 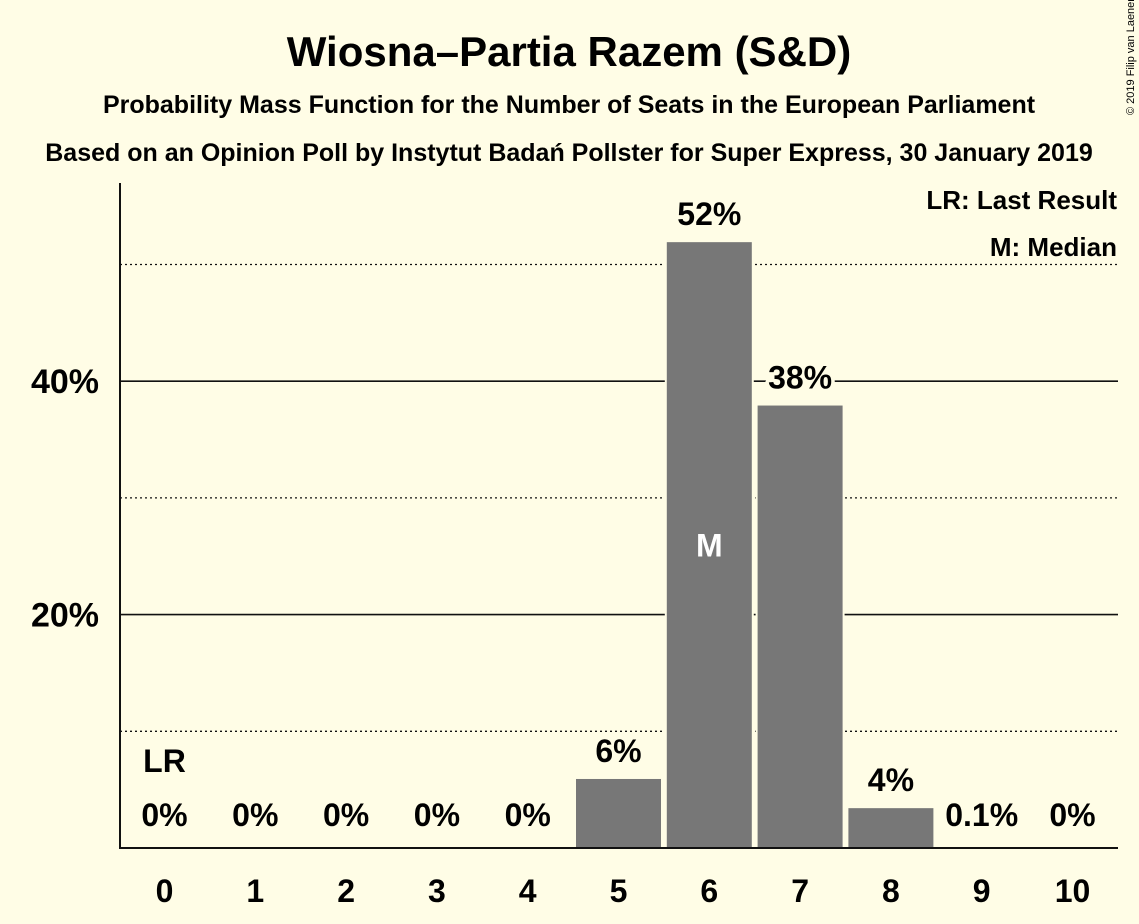 What do you see at coordinates (528, 815) in the screenshot?
I see `data-label-4: 0%` at bounding box center [528, 815].